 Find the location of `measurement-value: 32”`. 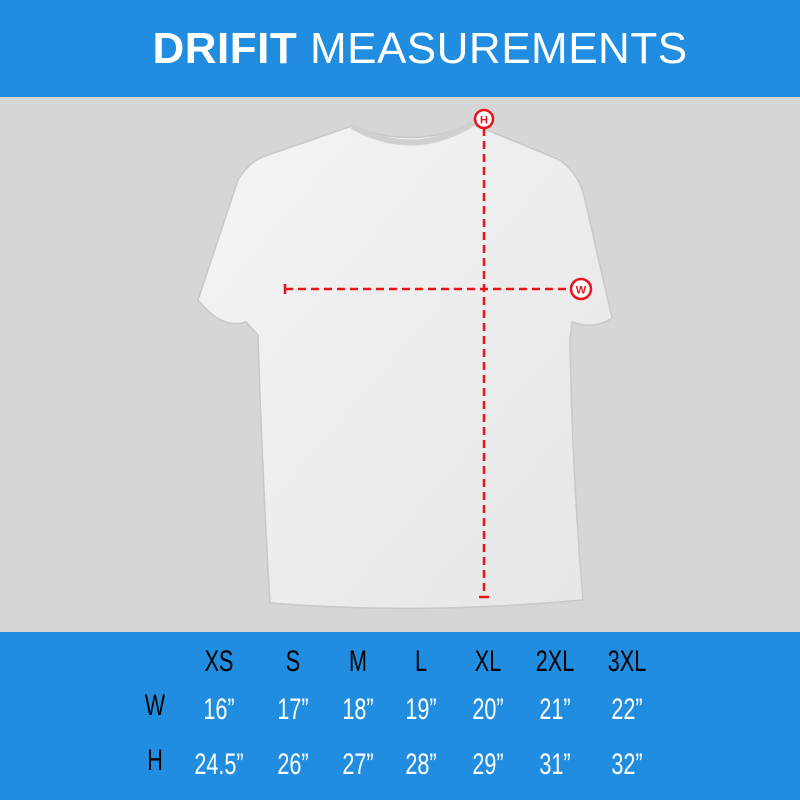

measurement-value: 32” is located at coordinates (626, 765).